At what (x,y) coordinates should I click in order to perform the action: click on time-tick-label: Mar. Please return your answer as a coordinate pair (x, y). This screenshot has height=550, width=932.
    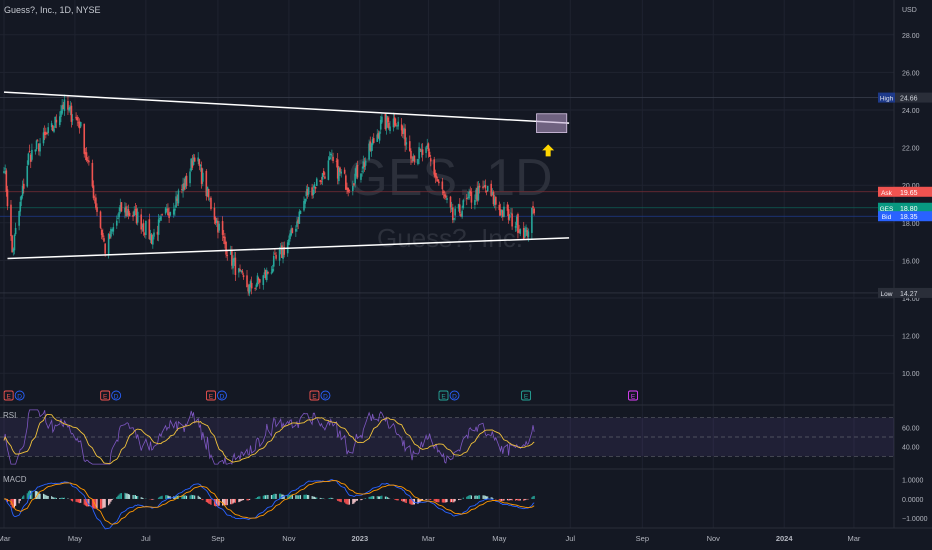
    Looking at the image, I should click on (5, 538).